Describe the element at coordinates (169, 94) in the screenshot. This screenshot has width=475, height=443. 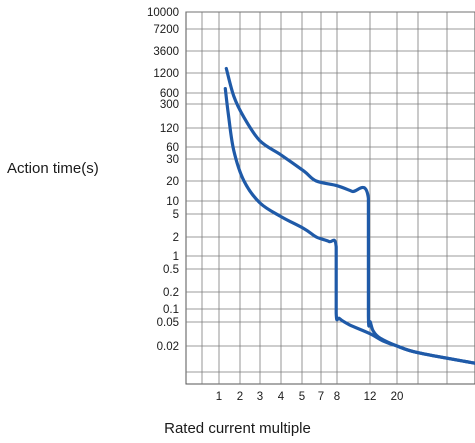
I see `y-tick-label: 600` at that location.